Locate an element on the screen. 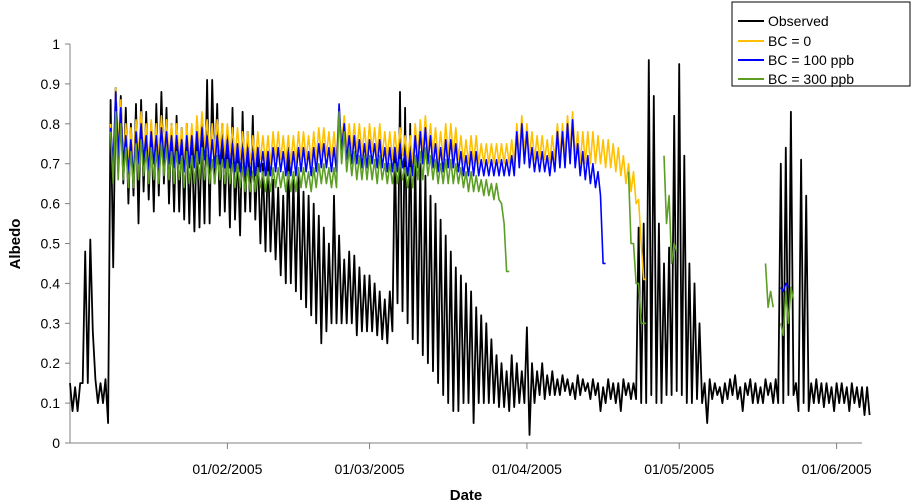  legend-label-bc-300: BC = 300 ppb is located at coordinates (811, 79).